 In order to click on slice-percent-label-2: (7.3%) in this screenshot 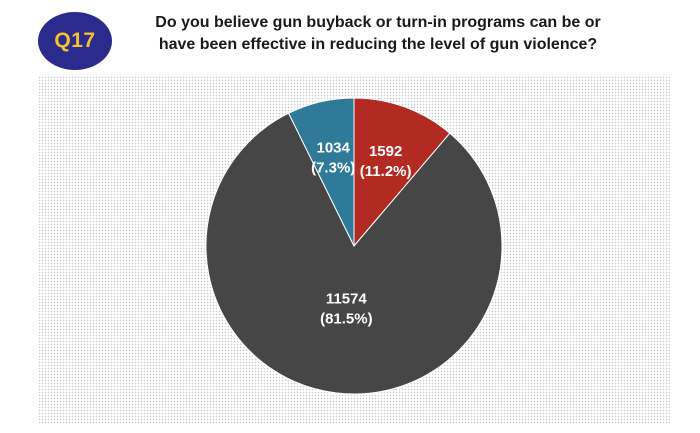, I will do `click(333, 168)`.